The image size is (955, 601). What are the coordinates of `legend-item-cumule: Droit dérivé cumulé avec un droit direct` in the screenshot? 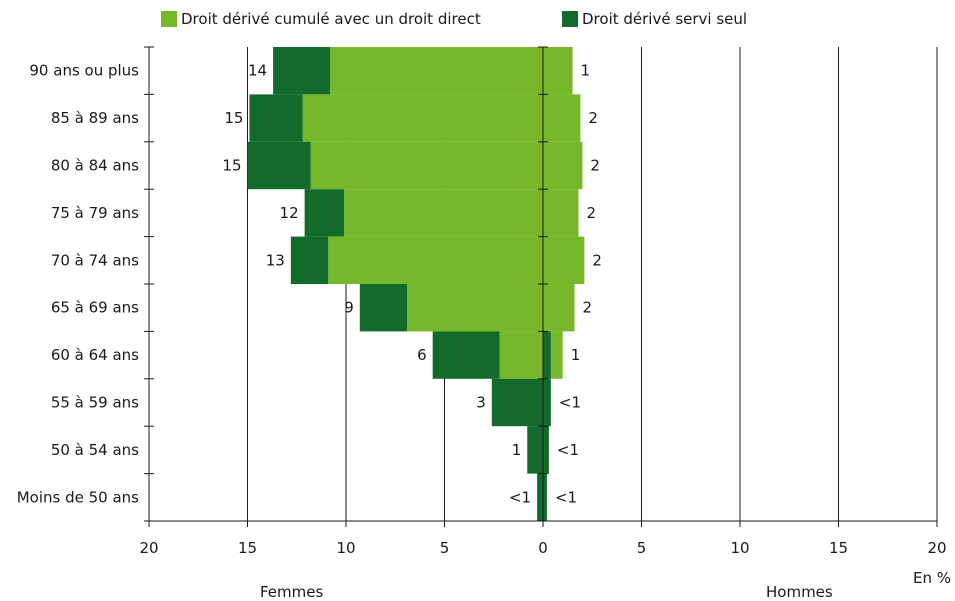 It's located at (321, 19).